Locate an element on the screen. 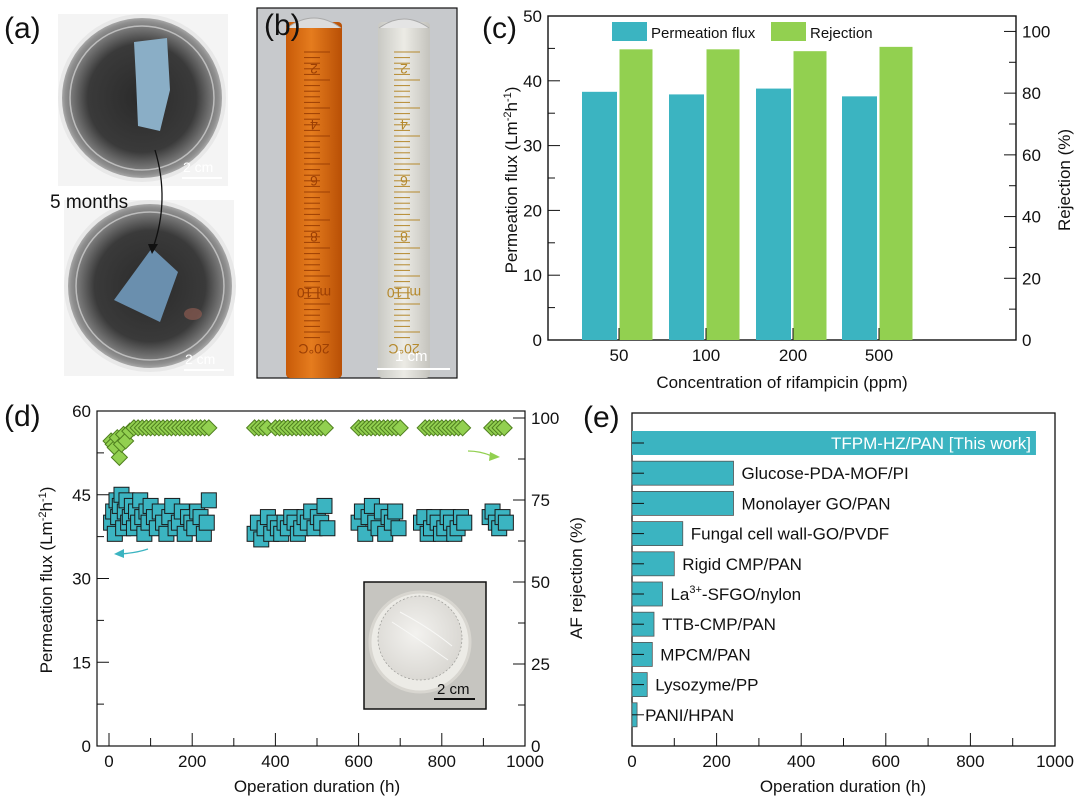  panel-d-label: (d) is located at coordinates (22, 416).